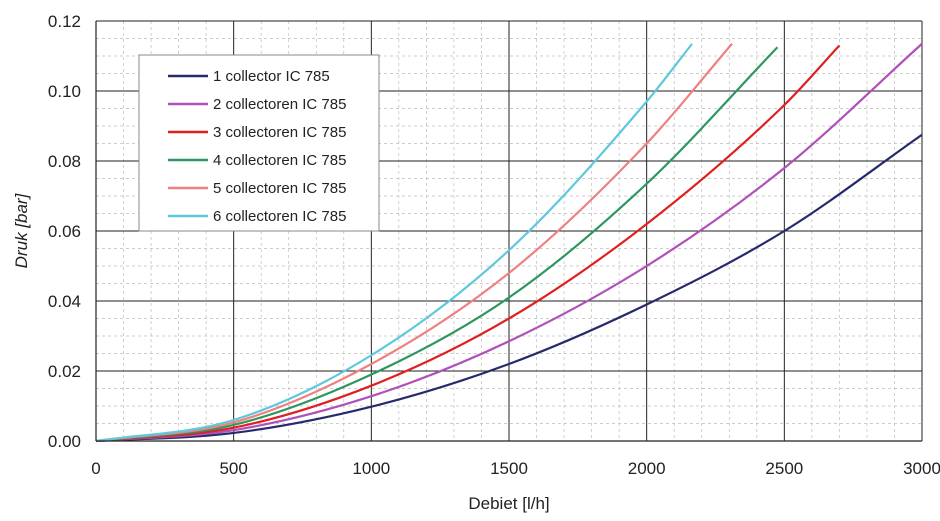  What do you see at coordinates (921, 468) in the screenshot?
I see `x-tick-label: 3000` at bounding box center [921, 468].